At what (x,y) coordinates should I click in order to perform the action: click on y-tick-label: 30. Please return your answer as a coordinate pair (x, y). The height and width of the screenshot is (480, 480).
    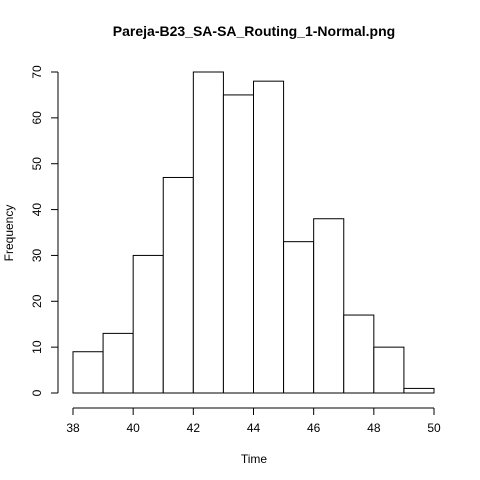
    Looking at the image, I should click on (37, 255).